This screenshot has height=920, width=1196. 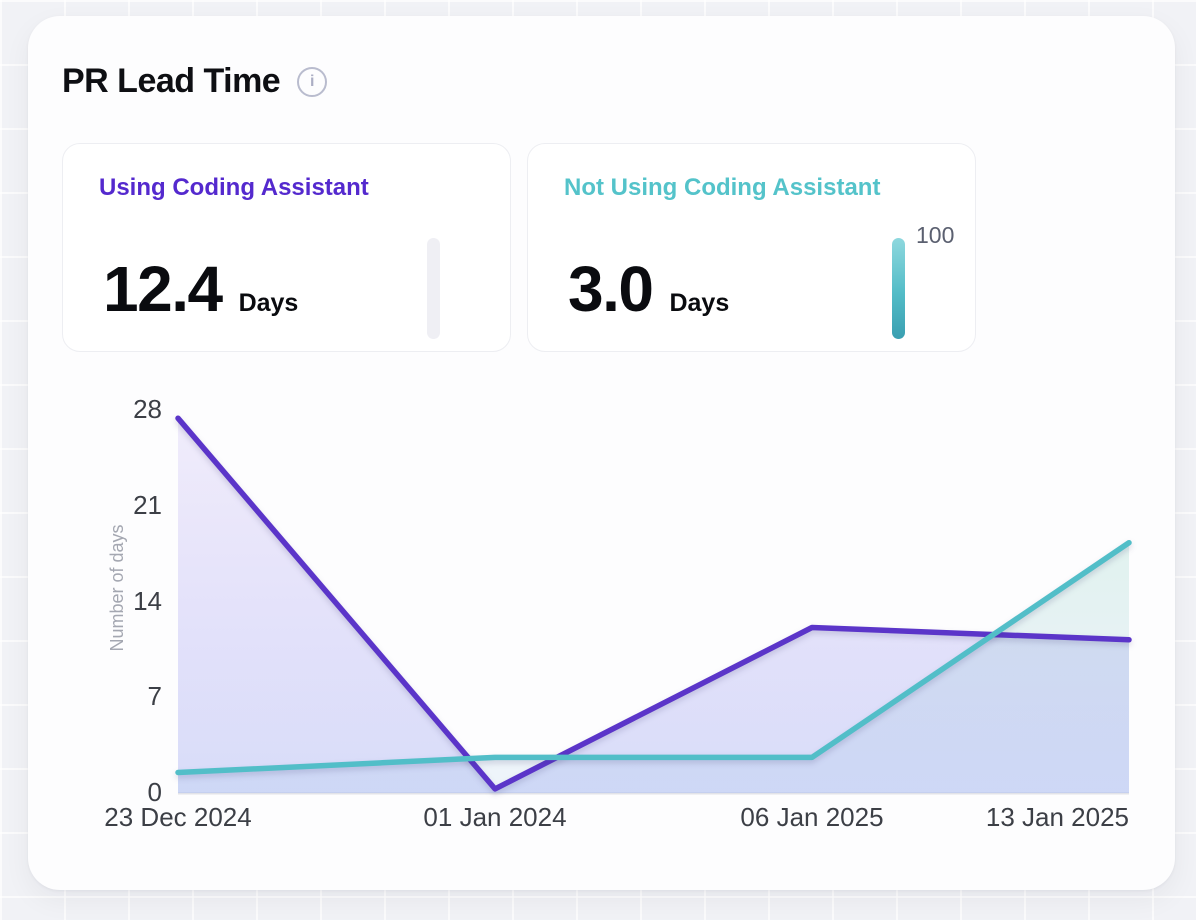 What do you see at coordinates (234, 187) in the screenshot?
I see `stat-label-using-assistant: Using Coding Assistant` at bounding box center [234, 187].